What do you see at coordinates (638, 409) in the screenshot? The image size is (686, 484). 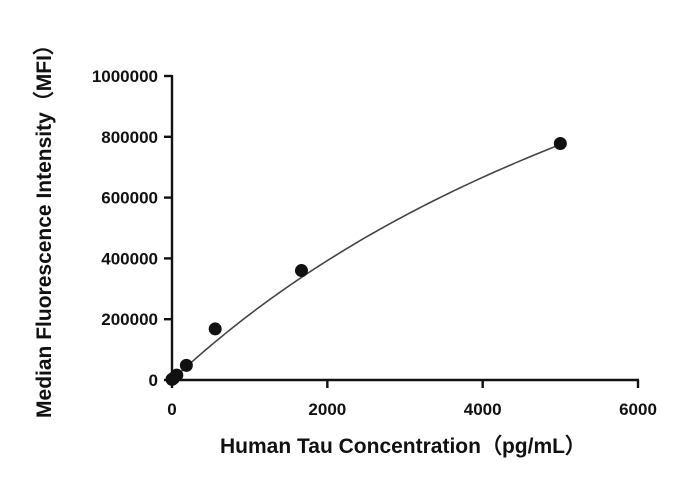 I see `x-tick-label: 6000` at bounding box center [638, 409].